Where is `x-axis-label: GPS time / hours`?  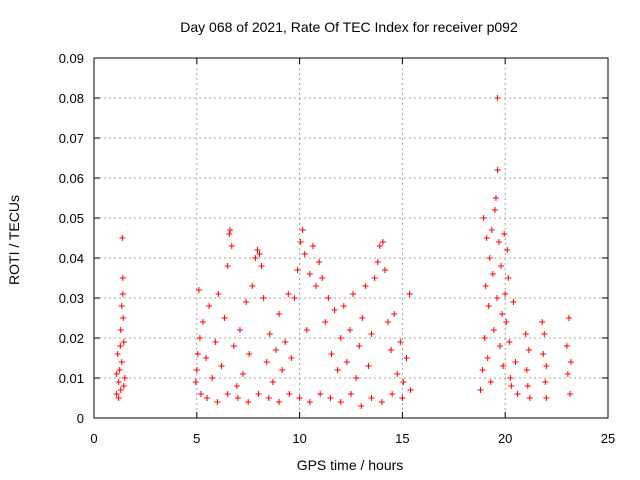
x-axis-label: GPS time / hours is located at coordinates (350, 465).